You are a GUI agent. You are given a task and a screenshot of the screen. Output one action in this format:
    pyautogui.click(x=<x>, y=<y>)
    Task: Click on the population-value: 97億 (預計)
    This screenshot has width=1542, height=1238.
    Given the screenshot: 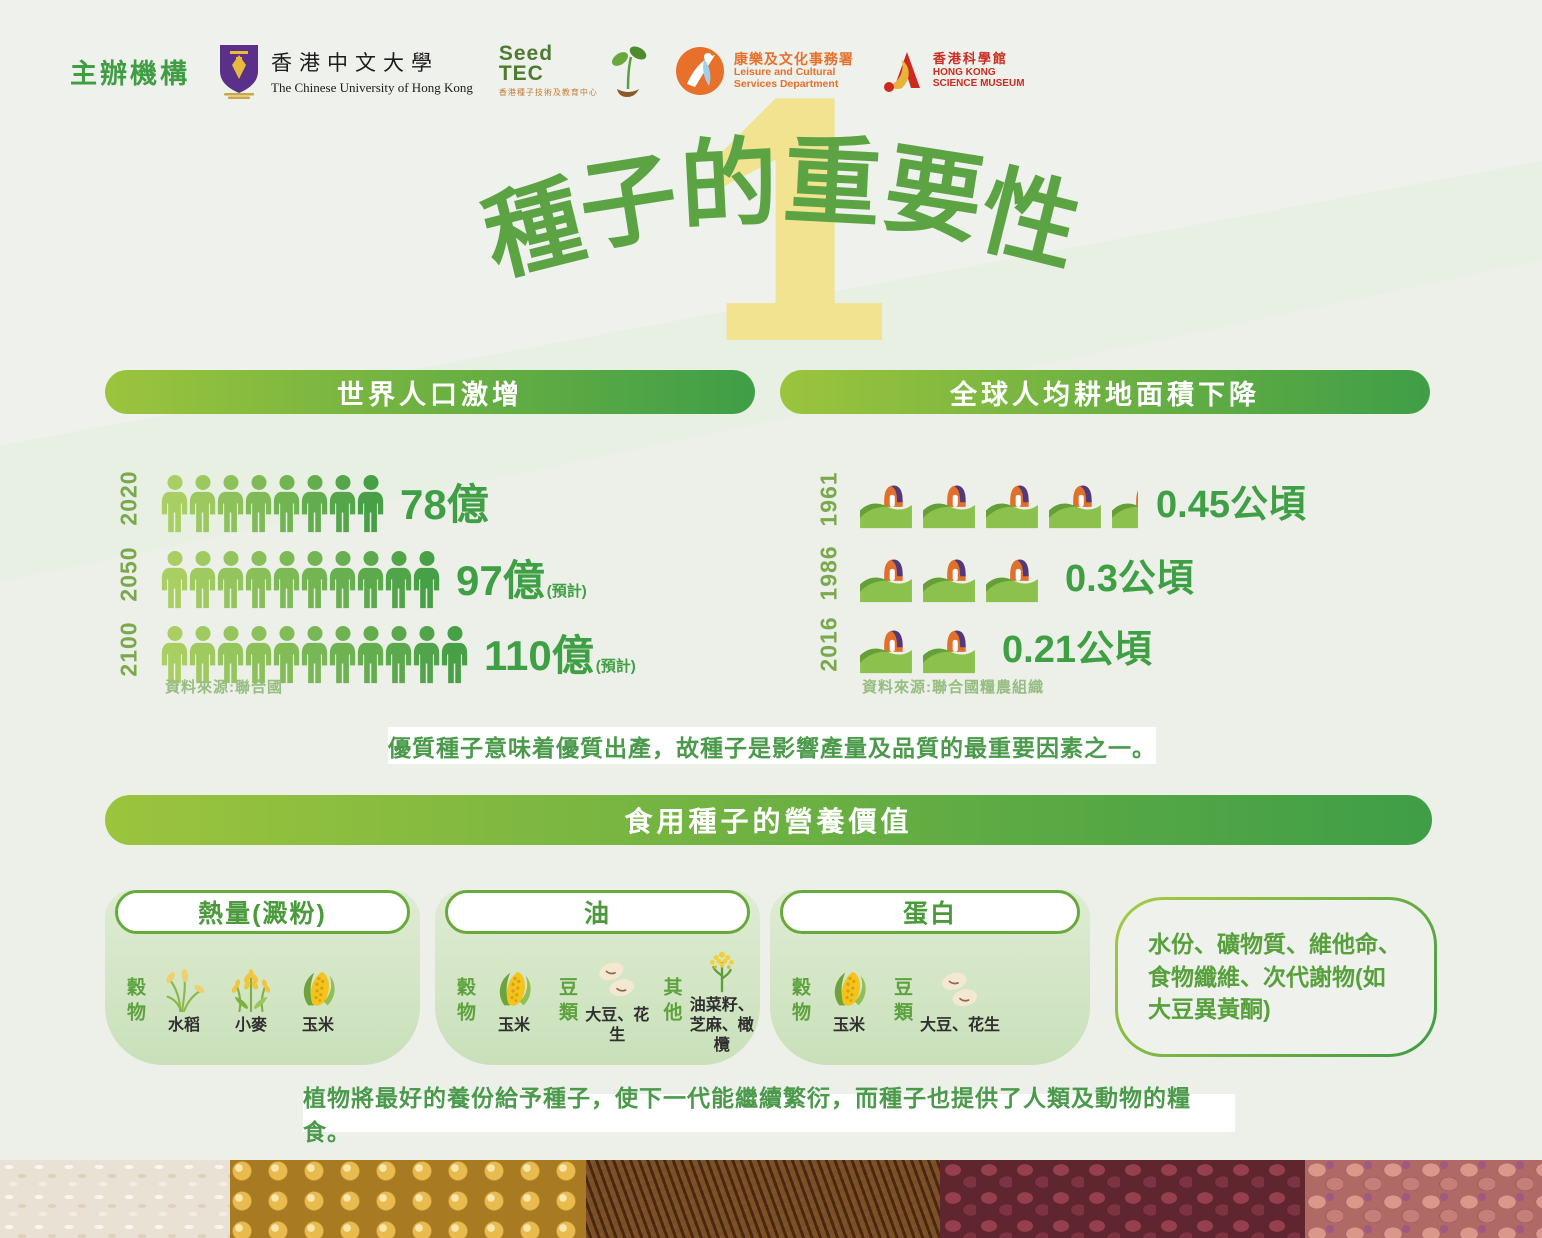 What is the action you would take?
    pyautogui.click(x=521, y=580)
    